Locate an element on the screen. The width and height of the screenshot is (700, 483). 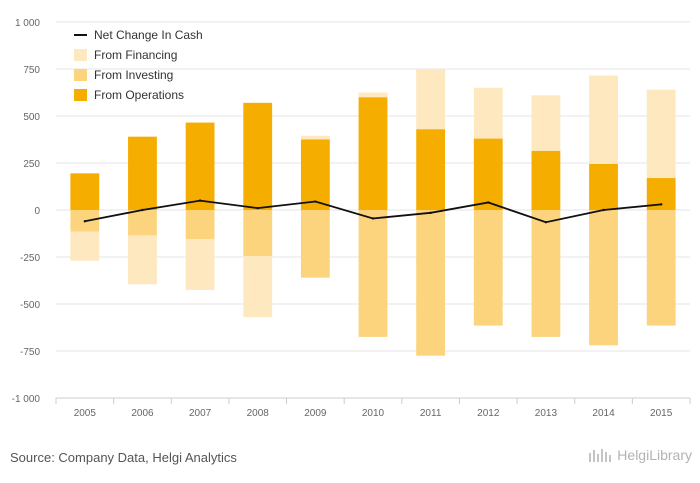
x-tick-label: 2009 is located at coordinates (315, 413).